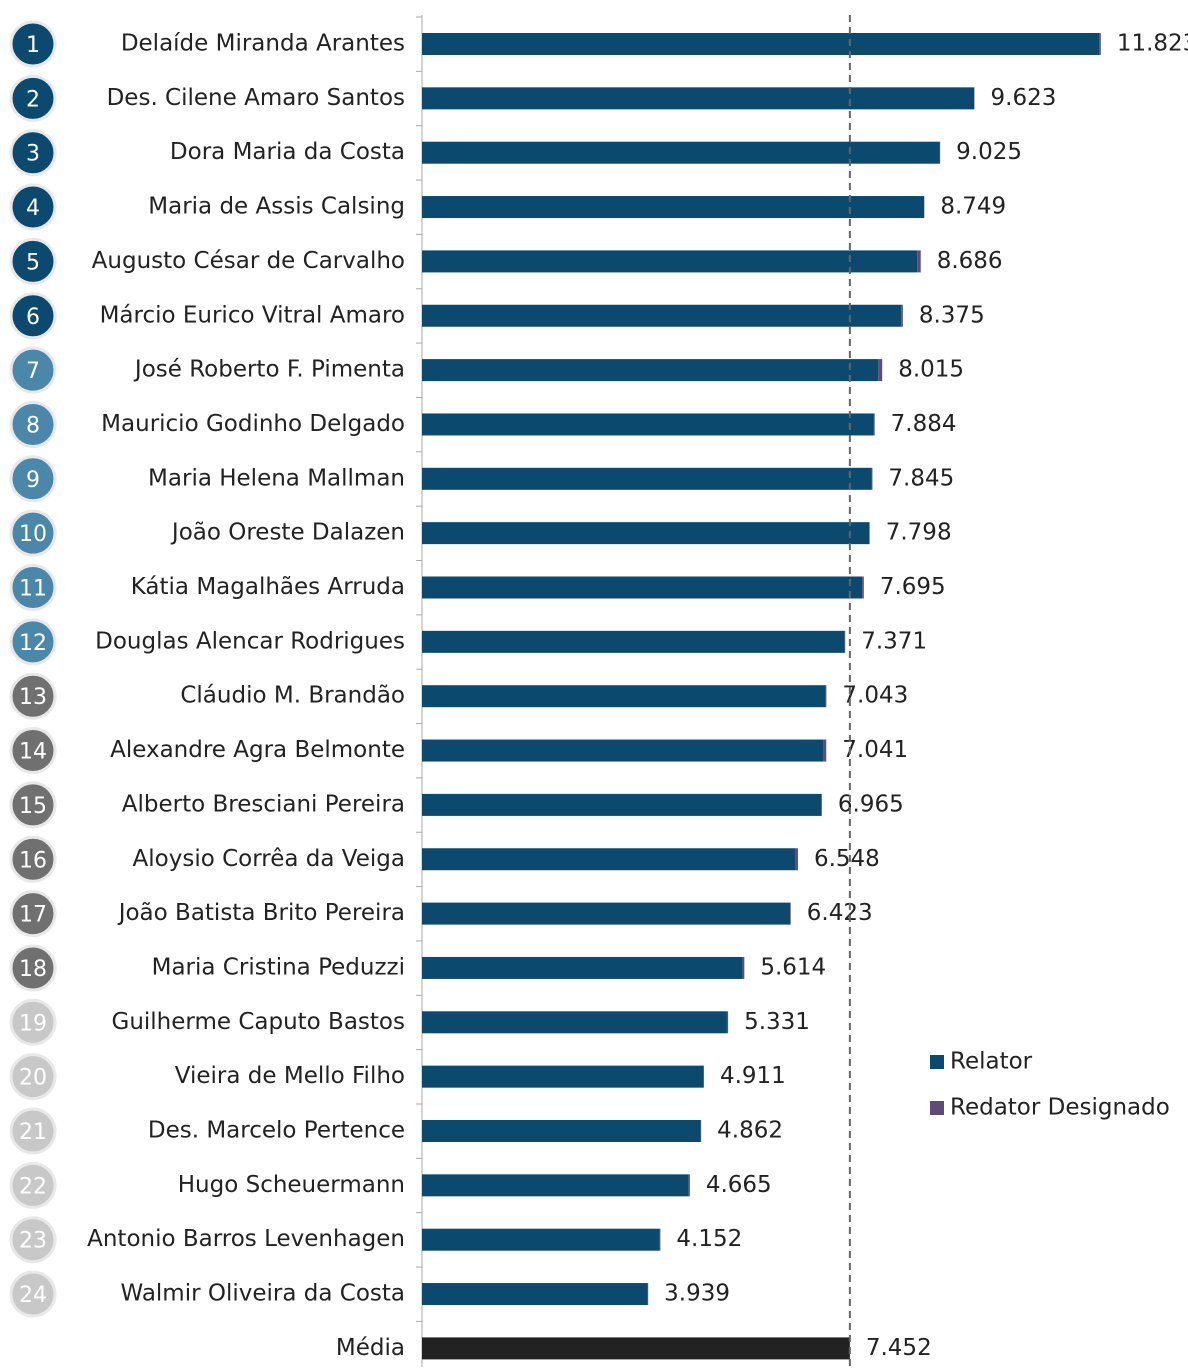 The height and width of the screenshot is (1371, 1188). Describe the element at coordinates (973, 207) in the screenshot. I see `total-label: 8.749` at that location.